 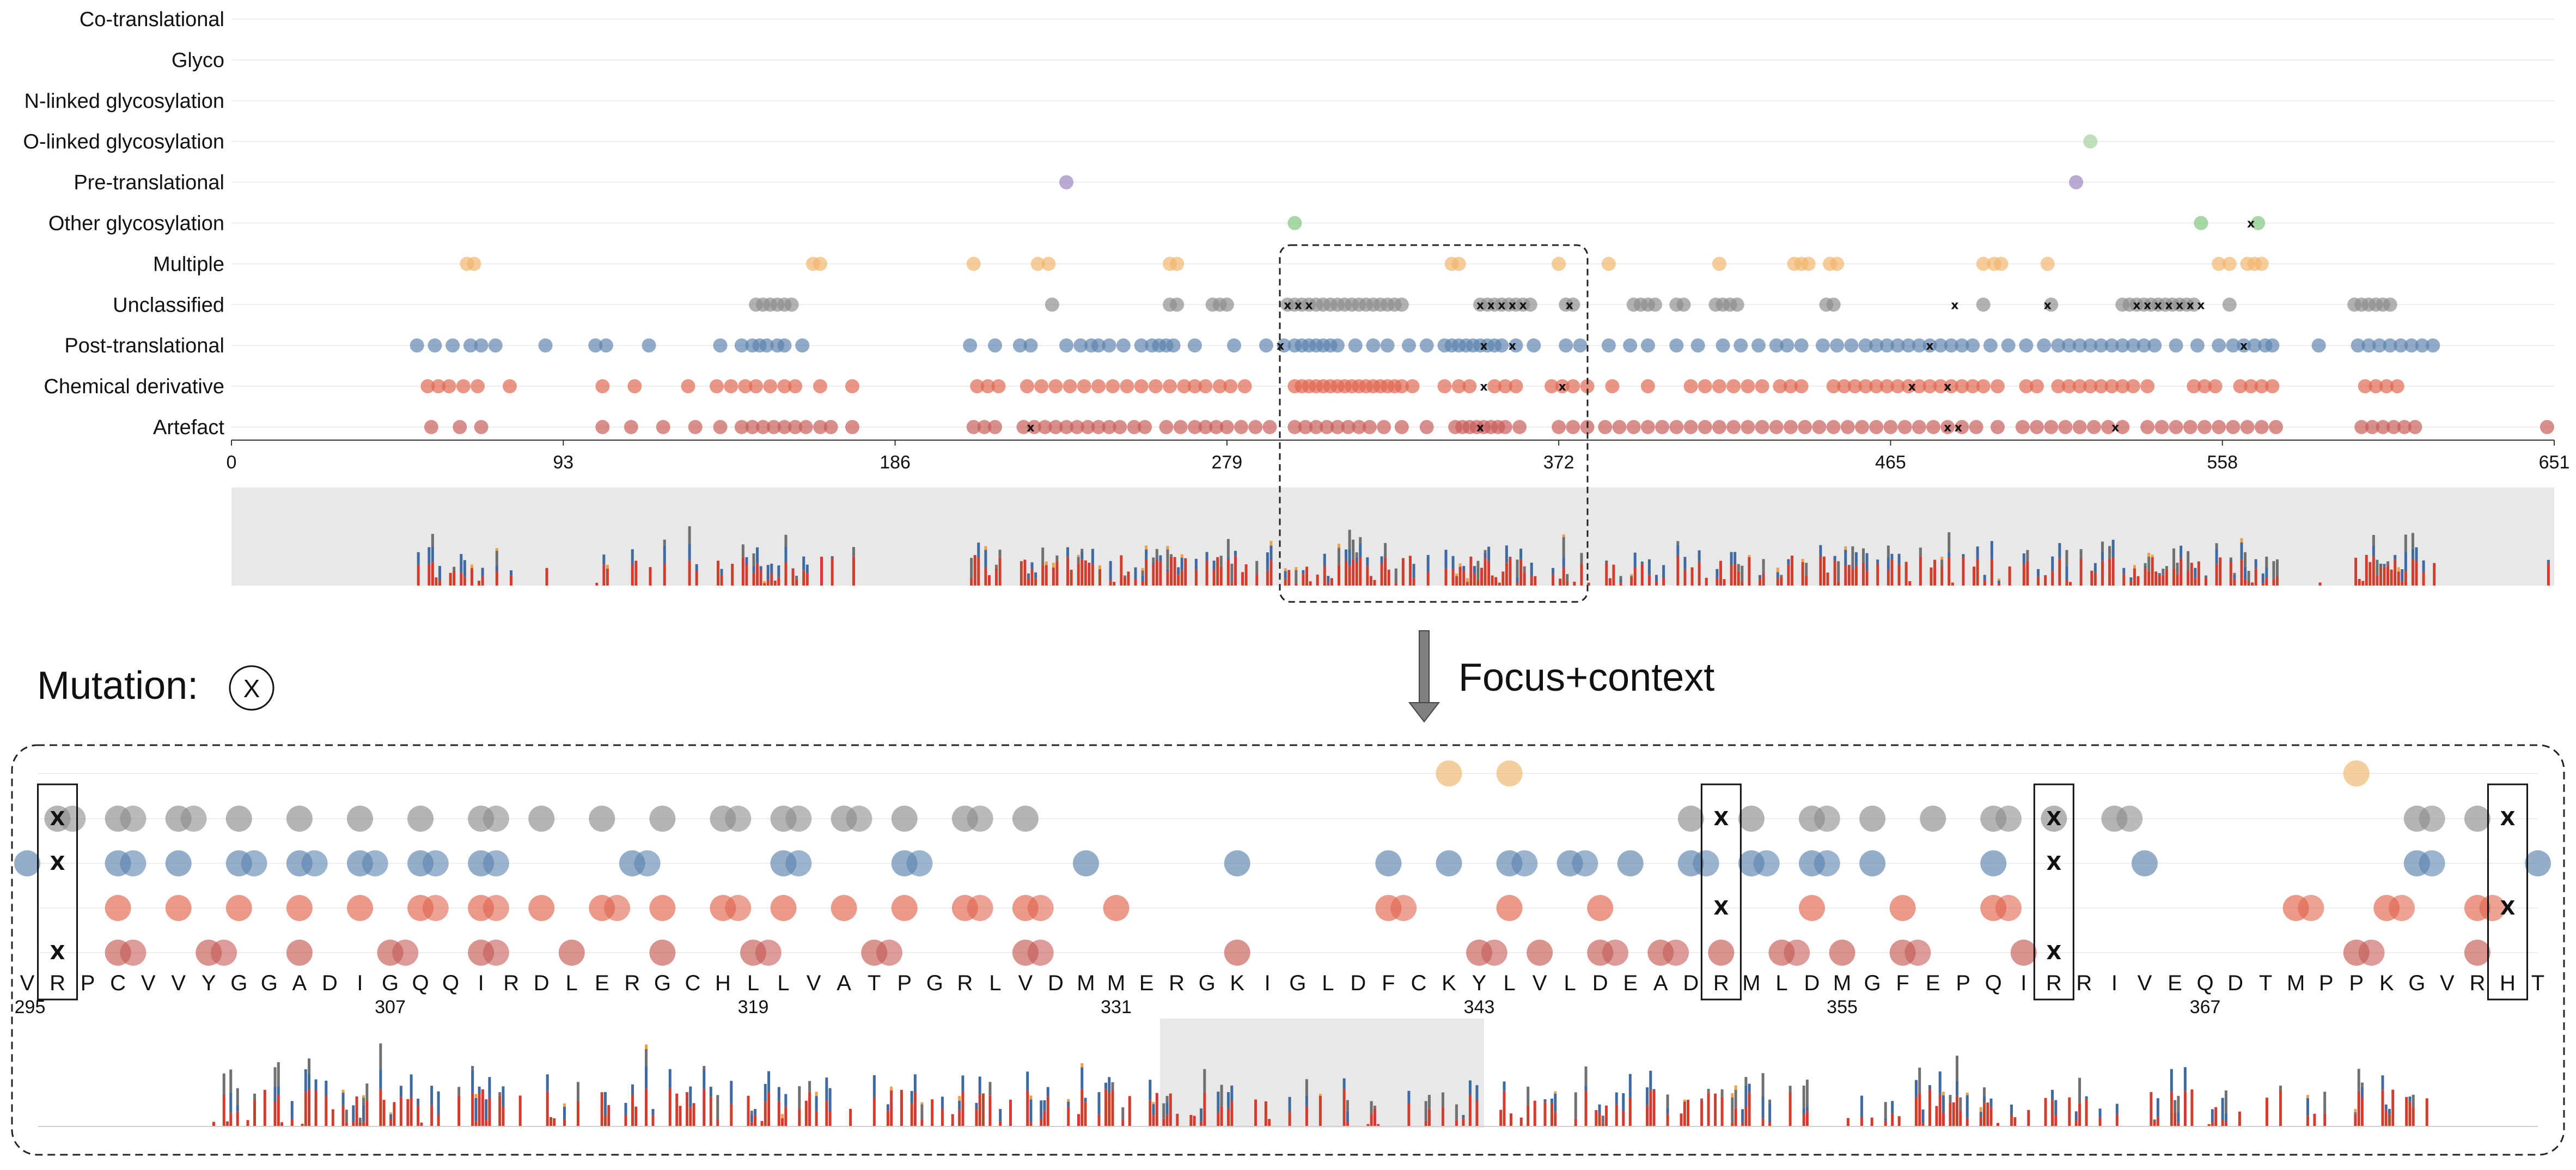 I want to click on residue-letter: T, so click(x=2537, y=983).